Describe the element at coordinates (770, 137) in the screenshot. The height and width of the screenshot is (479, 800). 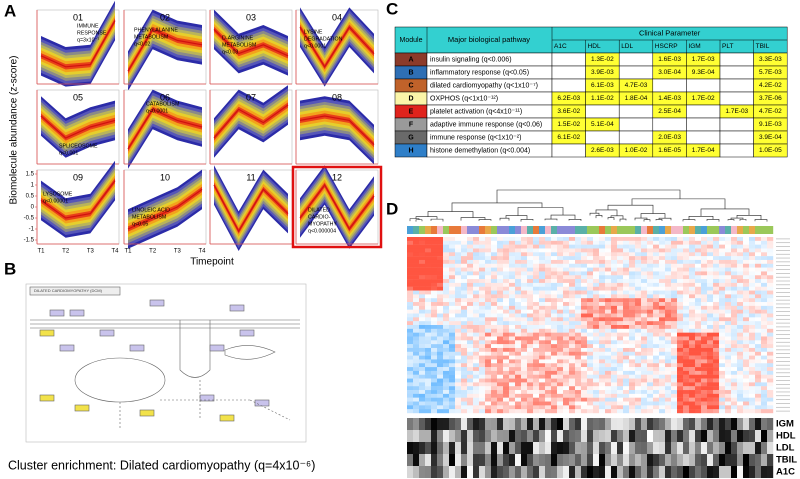
I see `p-value: 3.9E-04` at that location.